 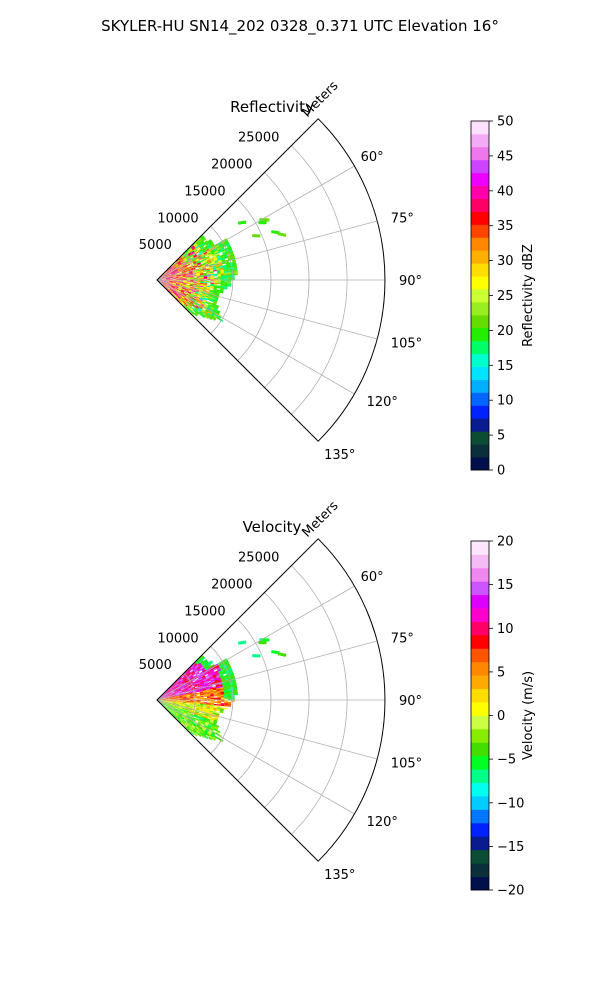 What do you see at coordinates (506, 760) in the screenshot?
I see `colorbar-tick-label: −5` at bounding box center [506, 760].